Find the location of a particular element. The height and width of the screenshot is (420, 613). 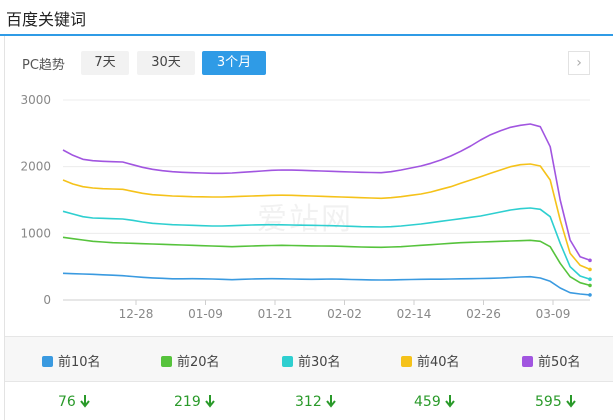

x-tick-label: 02-14 is located at coordinates (414, 314).